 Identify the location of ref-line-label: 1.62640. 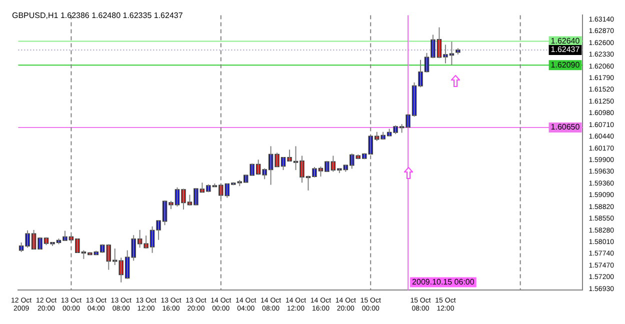
(565, 41).